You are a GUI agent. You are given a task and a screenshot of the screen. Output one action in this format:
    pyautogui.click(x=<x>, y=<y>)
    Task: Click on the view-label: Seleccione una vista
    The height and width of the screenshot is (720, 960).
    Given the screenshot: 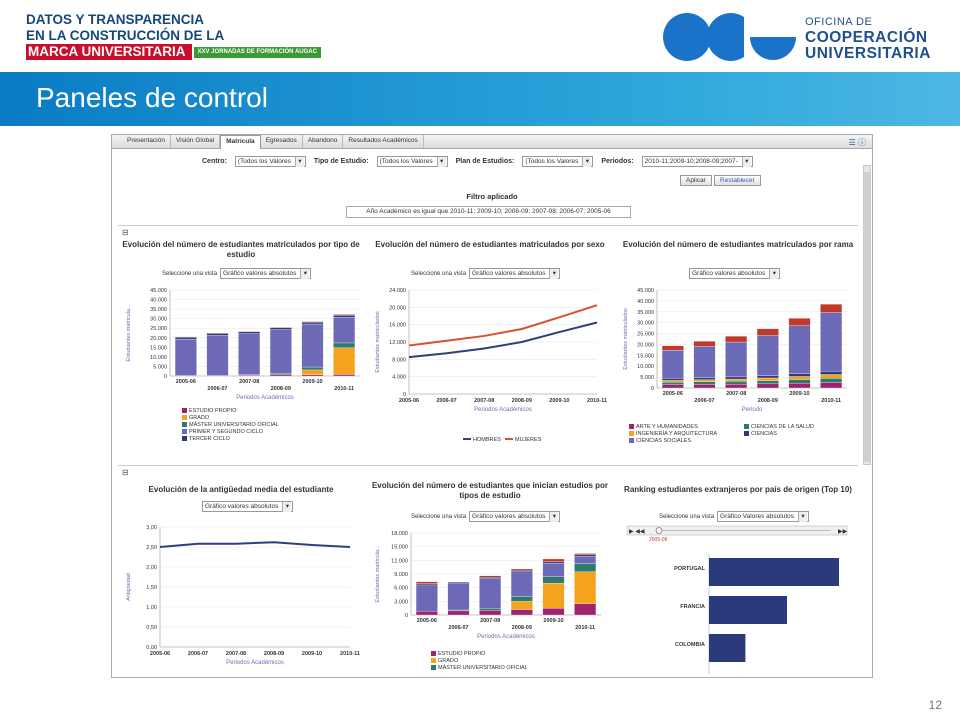 What is the action you would take?
    pyautogui.click(x=439, y=273)
    